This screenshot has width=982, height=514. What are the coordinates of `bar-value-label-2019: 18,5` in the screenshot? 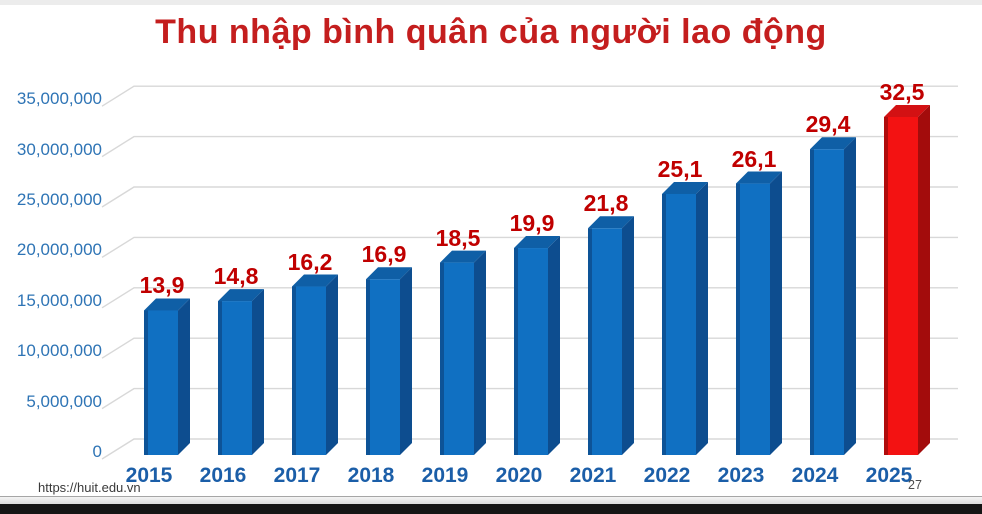 It's located at (458, 237).